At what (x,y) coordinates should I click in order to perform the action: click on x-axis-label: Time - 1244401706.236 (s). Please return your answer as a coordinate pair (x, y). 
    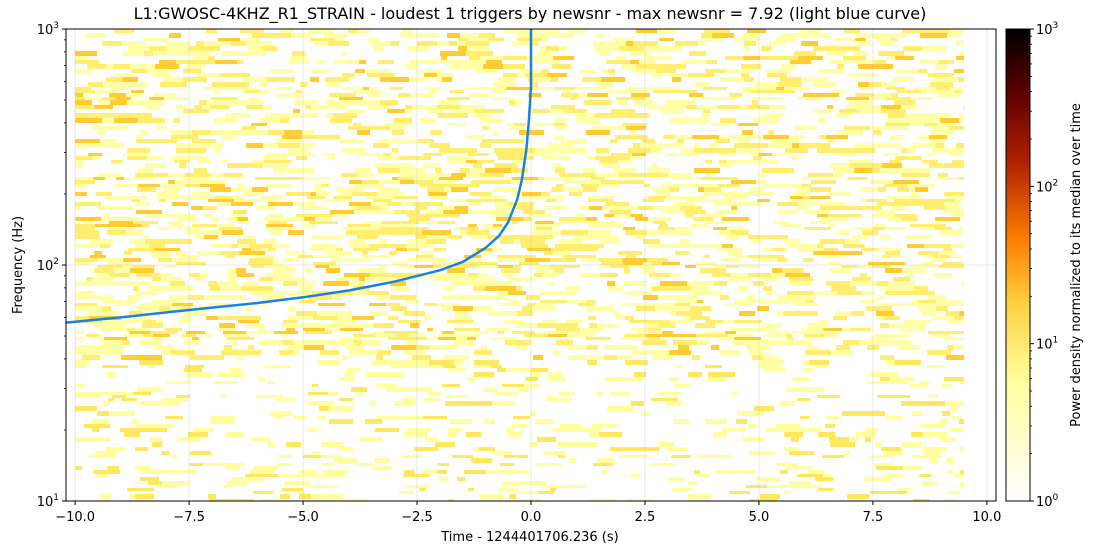
    Looking at the image, I should click on (529, 537).